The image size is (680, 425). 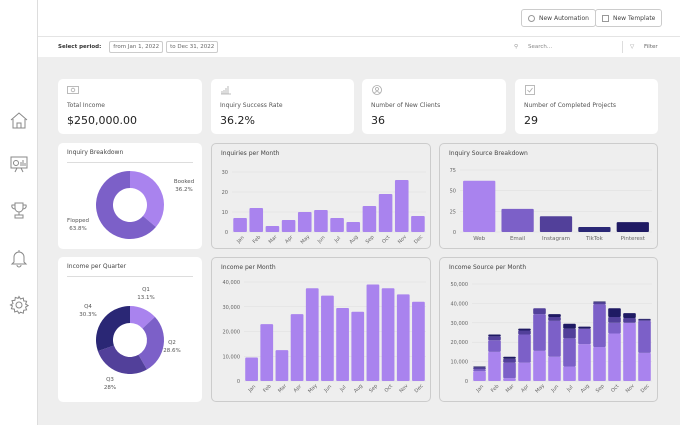 I want to click on presentation-chart-icon, so click(x=19, y=164).